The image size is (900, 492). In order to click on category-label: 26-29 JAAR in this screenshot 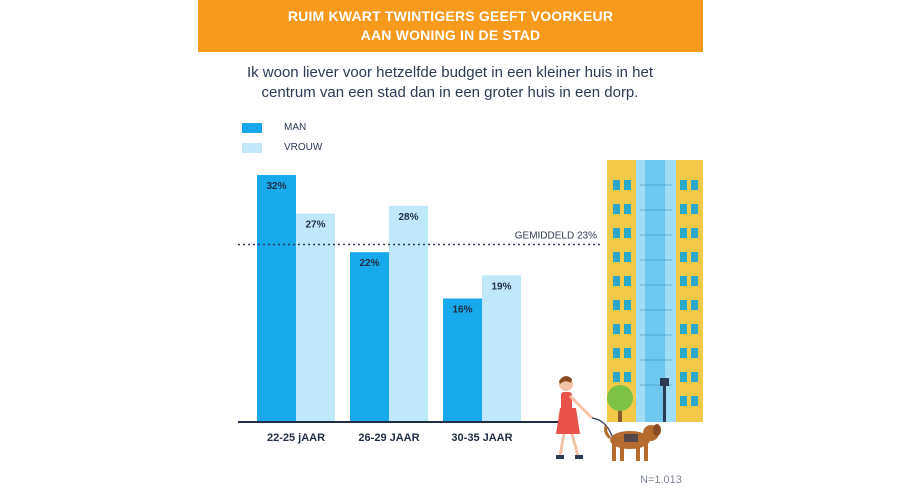, I will do `click(388, 438)`.